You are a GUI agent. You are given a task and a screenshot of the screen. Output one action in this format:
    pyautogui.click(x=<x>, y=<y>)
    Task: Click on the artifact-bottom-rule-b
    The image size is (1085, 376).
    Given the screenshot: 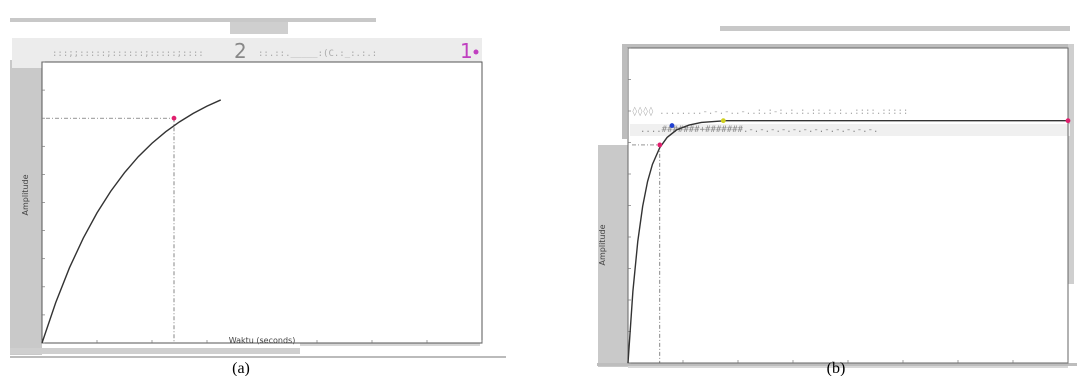 What is the action you would take?
    pyautogui.click(x=837, y=364)
    